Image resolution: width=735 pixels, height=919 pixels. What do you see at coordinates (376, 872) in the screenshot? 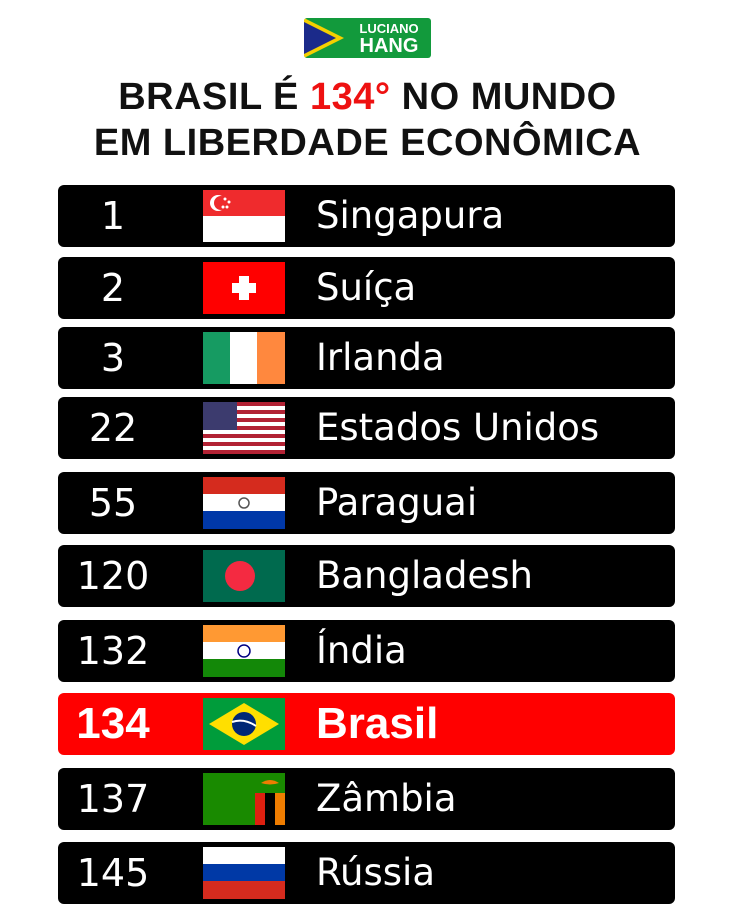
I see `country: Rússia` at bounding box center [376, 872].